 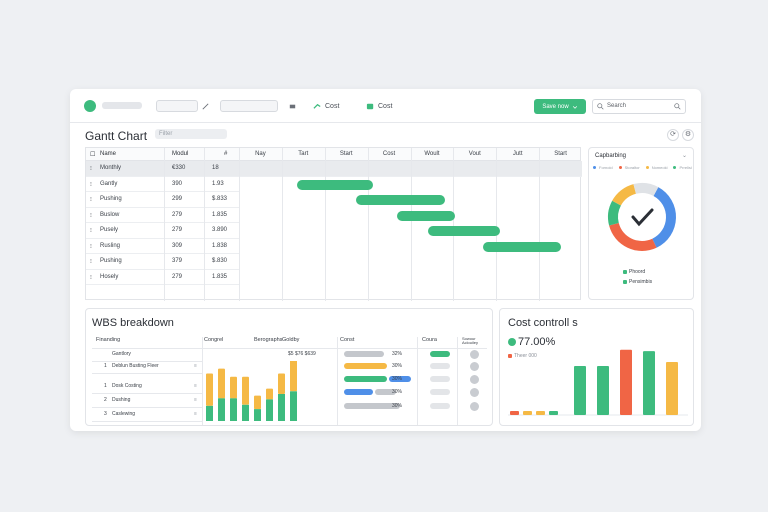 I want to click on timeline-month: Cost, so click(x=389, y=154).